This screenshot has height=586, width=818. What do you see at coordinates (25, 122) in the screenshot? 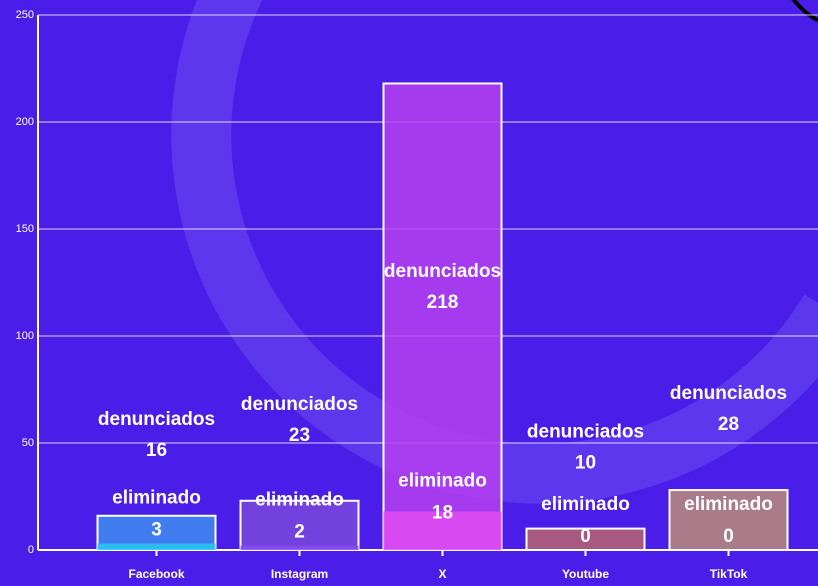
I see `y-tick-label: 200` at bounding box center [25, 122].